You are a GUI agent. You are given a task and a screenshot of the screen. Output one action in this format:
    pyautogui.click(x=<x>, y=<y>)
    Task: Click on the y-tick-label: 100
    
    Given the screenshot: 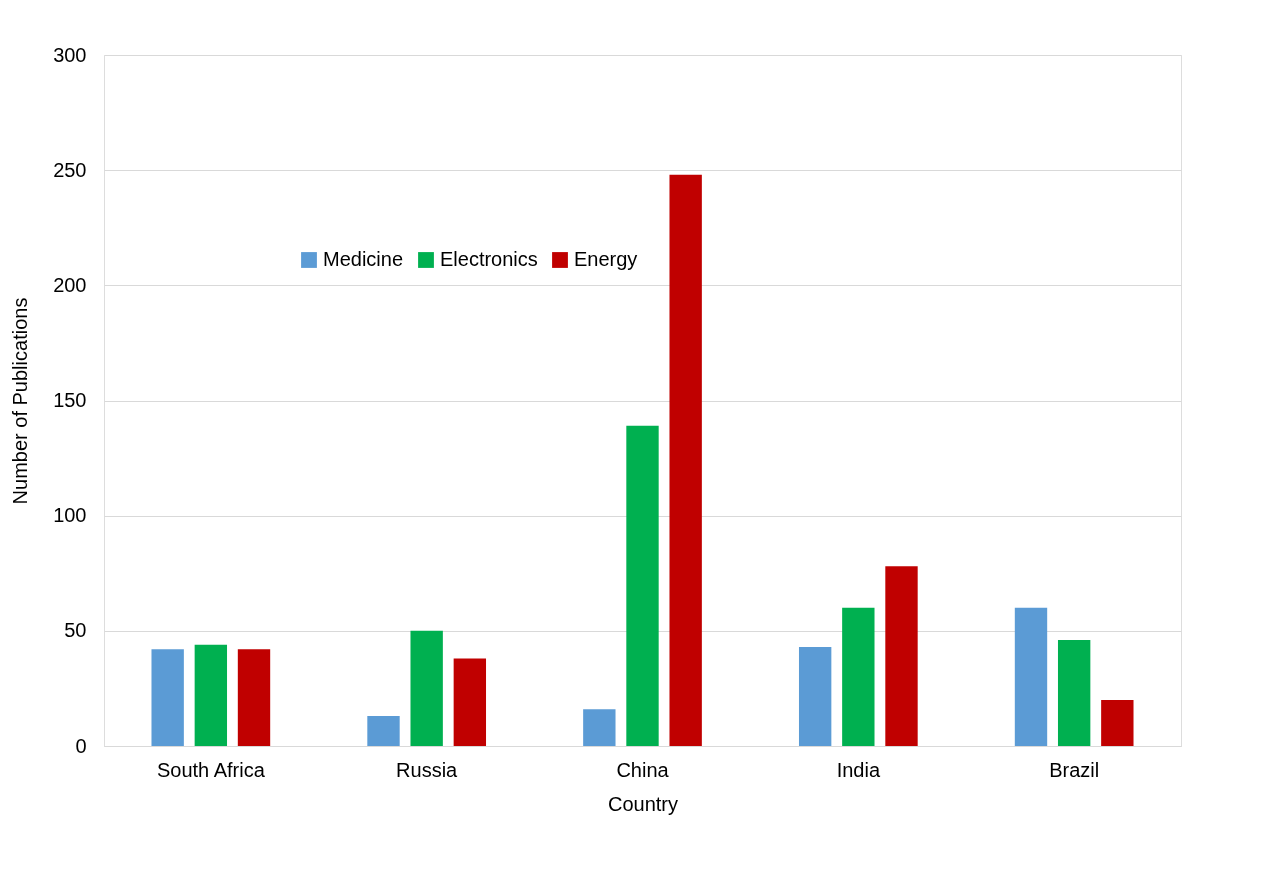 What is the action you would take?
    pyautogui.click(x=70, y=515)
    